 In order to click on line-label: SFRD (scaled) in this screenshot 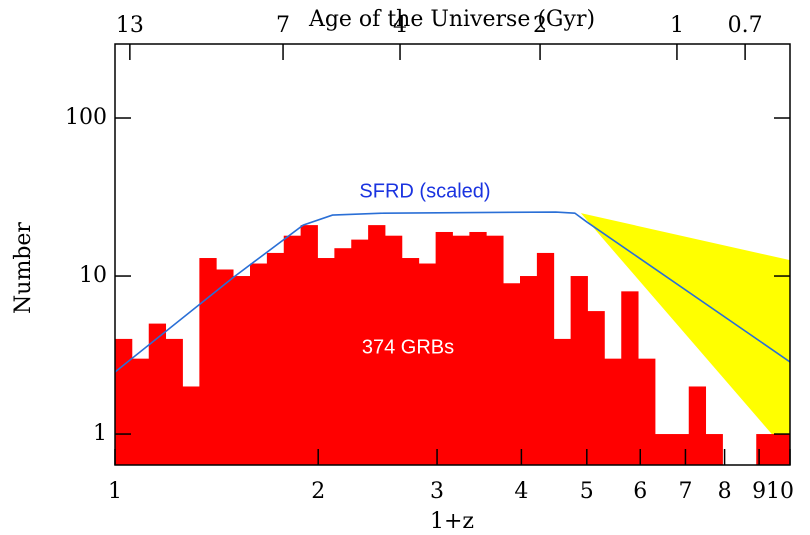, I will do `click(424, 191)`.